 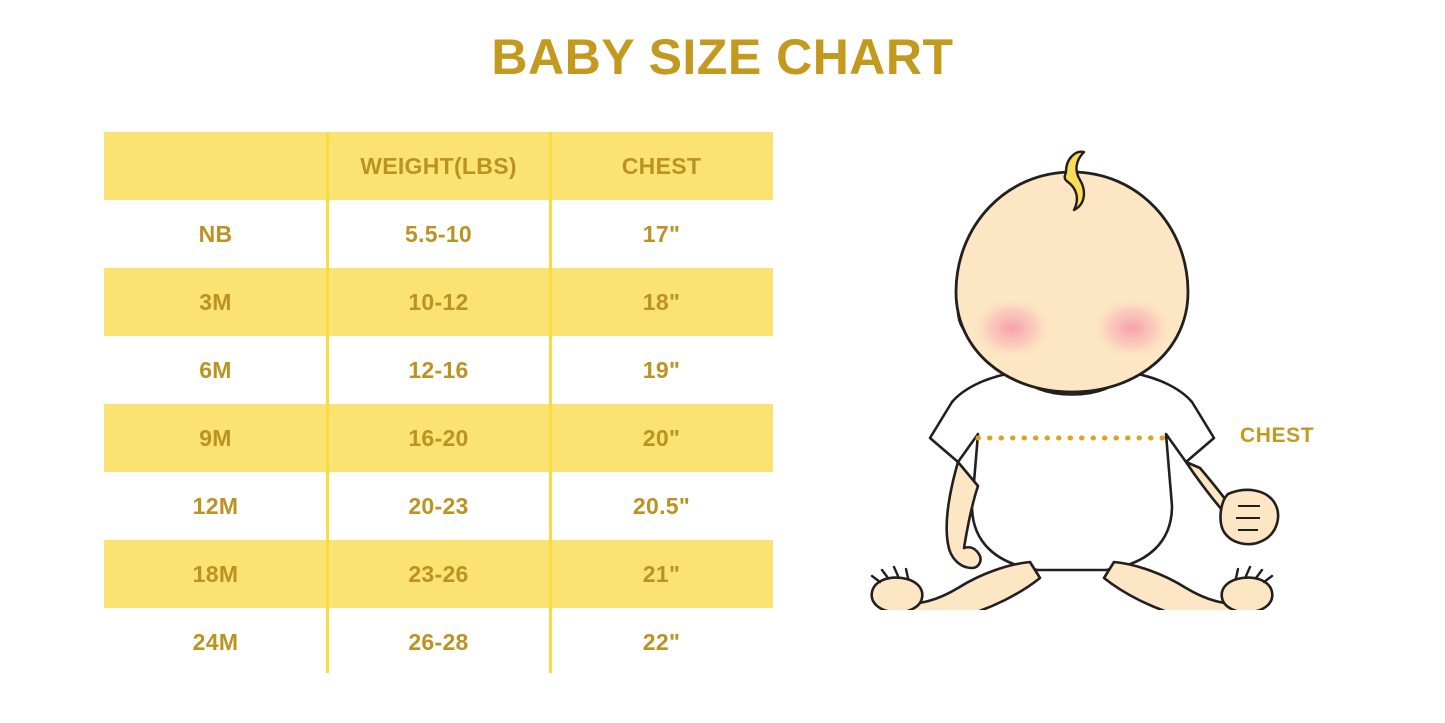 What do you see at coordinates (215, 233) in the screenshot?
I see `cell-age: NB` at bounding box center [215, 233].